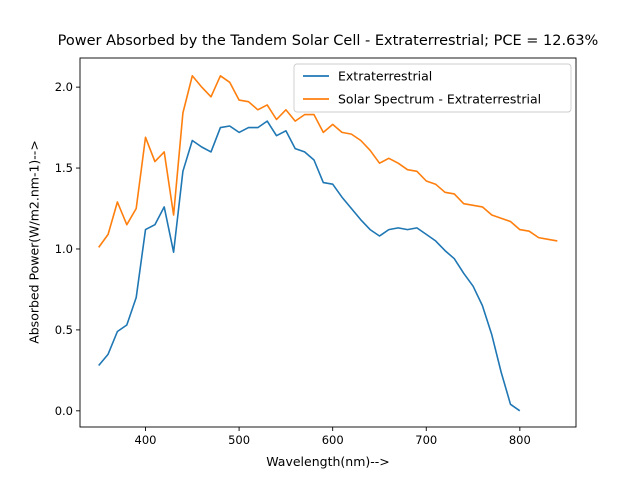 This screenshot has width=640, height=480. I want to click on x-axis-label: Wavelength(nm)-->, so click(328, 461).